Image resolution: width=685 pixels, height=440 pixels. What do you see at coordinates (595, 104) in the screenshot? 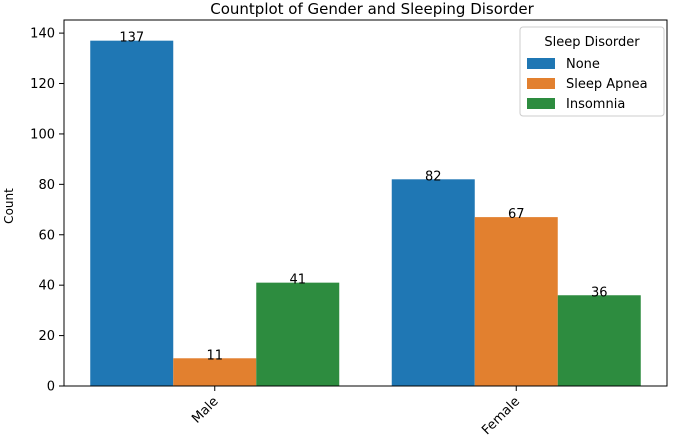
I see `legend-entry: Insomnia` at bounding box center [595, 104].